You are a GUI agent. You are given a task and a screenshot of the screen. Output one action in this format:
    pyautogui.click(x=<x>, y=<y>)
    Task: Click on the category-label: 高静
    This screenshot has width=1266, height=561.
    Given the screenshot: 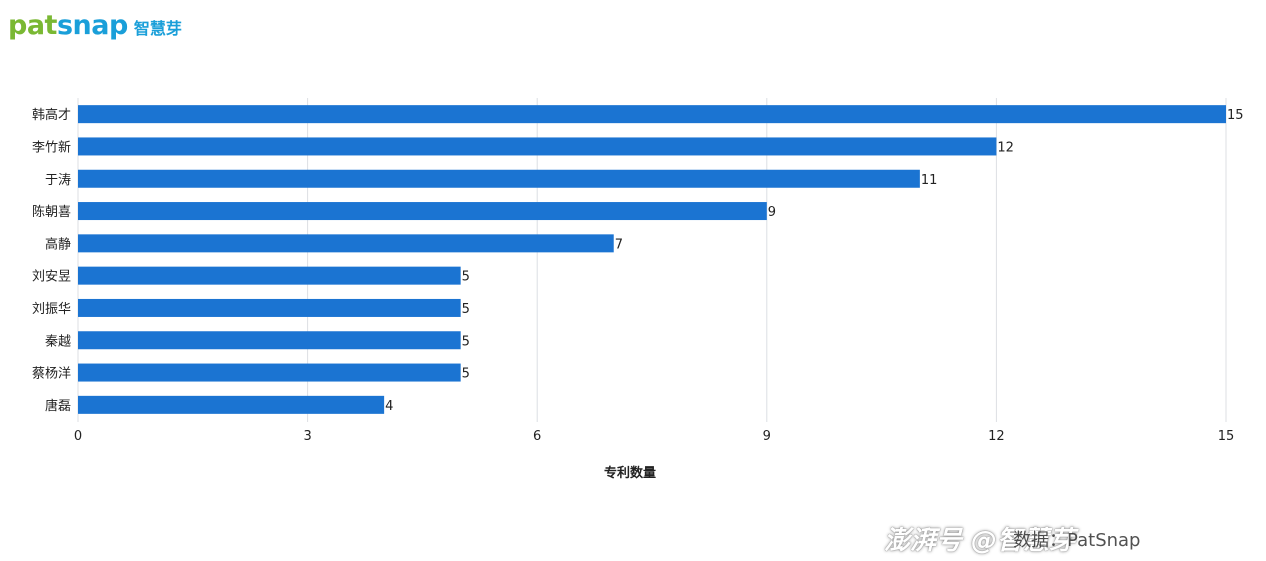 What is the action you would take?
    pyautogui.click(x=58, y=244)
    